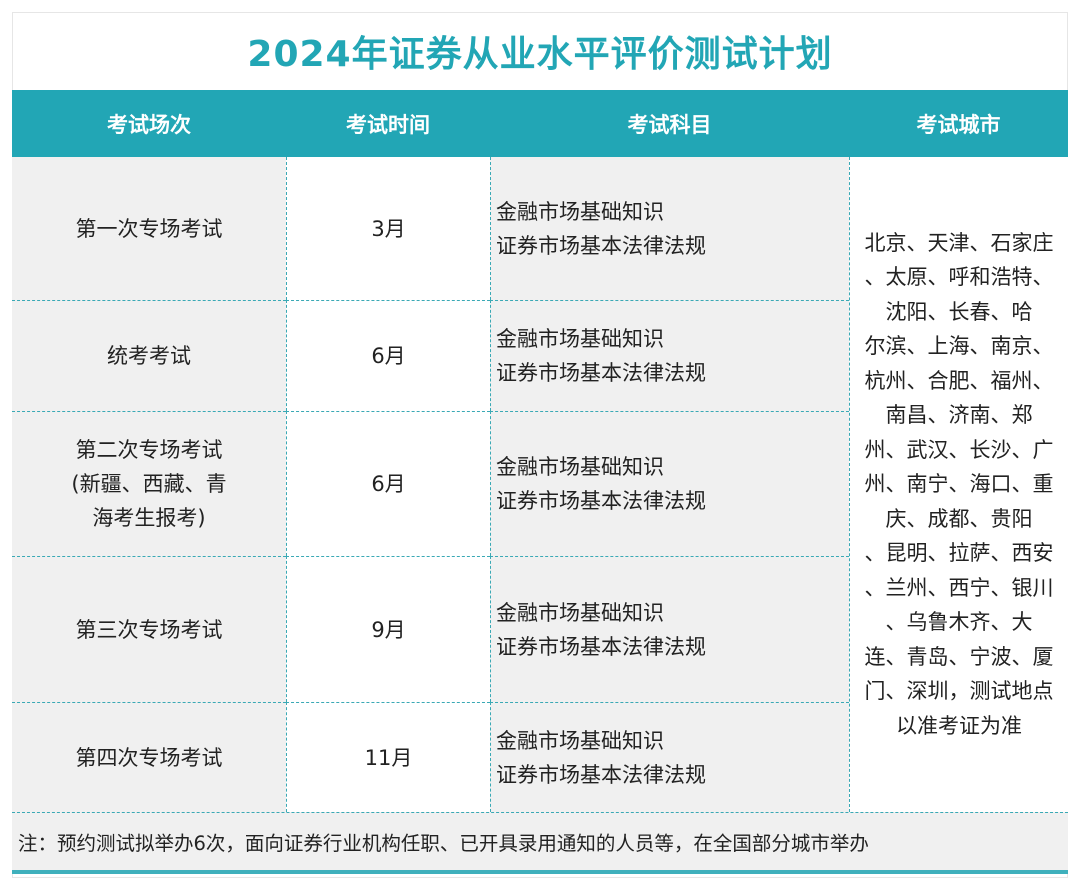 This screenshot has width=1080, height=888. I want to click on city-line: 州、南宁、海口、重, so click(959, 484).